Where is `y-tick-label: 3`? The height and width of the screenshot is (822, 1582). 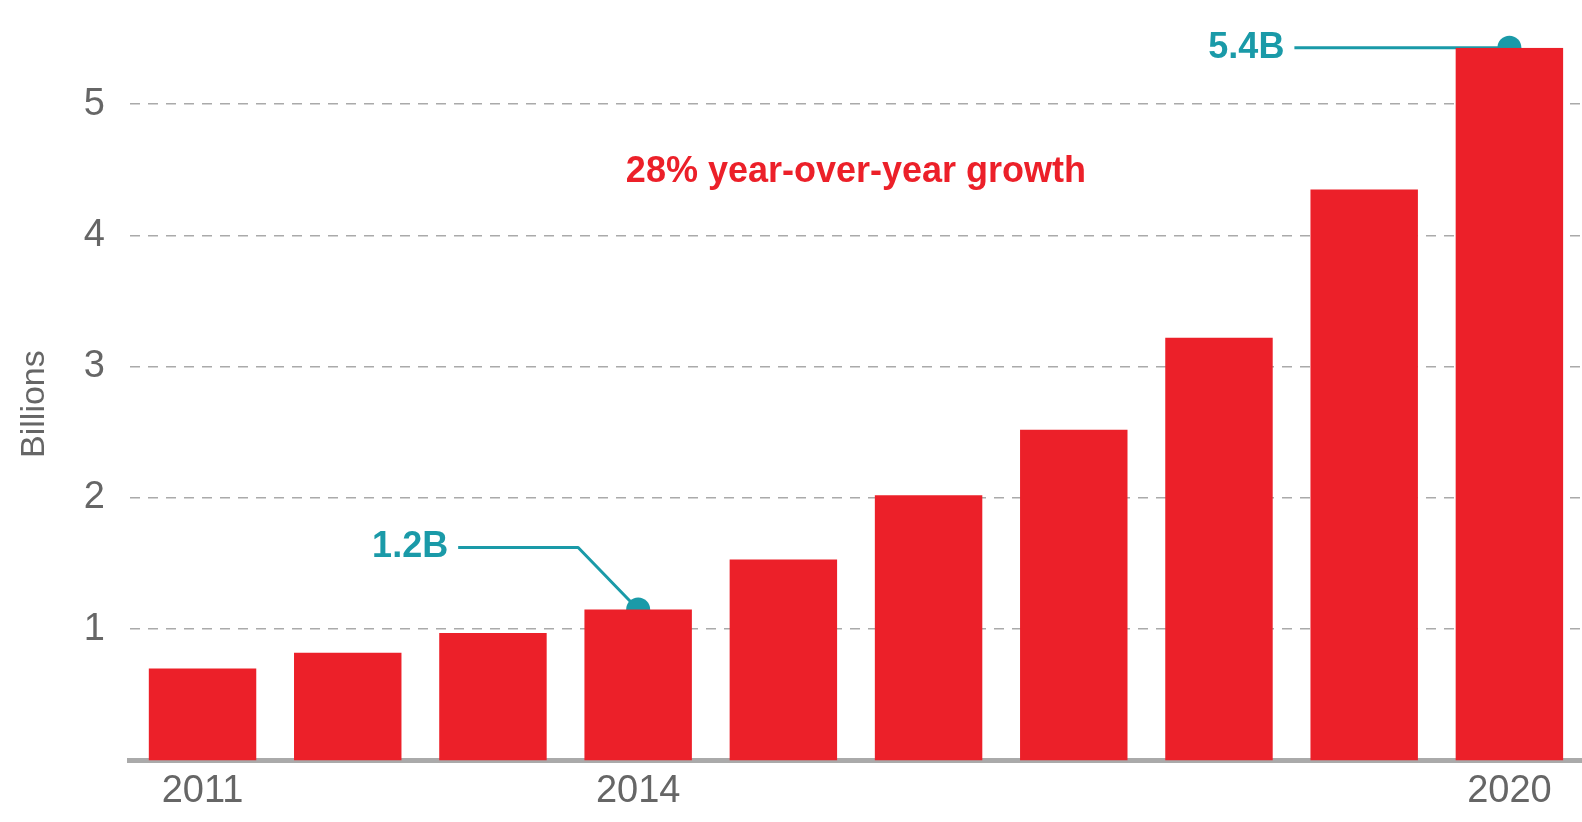
y-tick-label: 3 is located at coordinates (94, 364).